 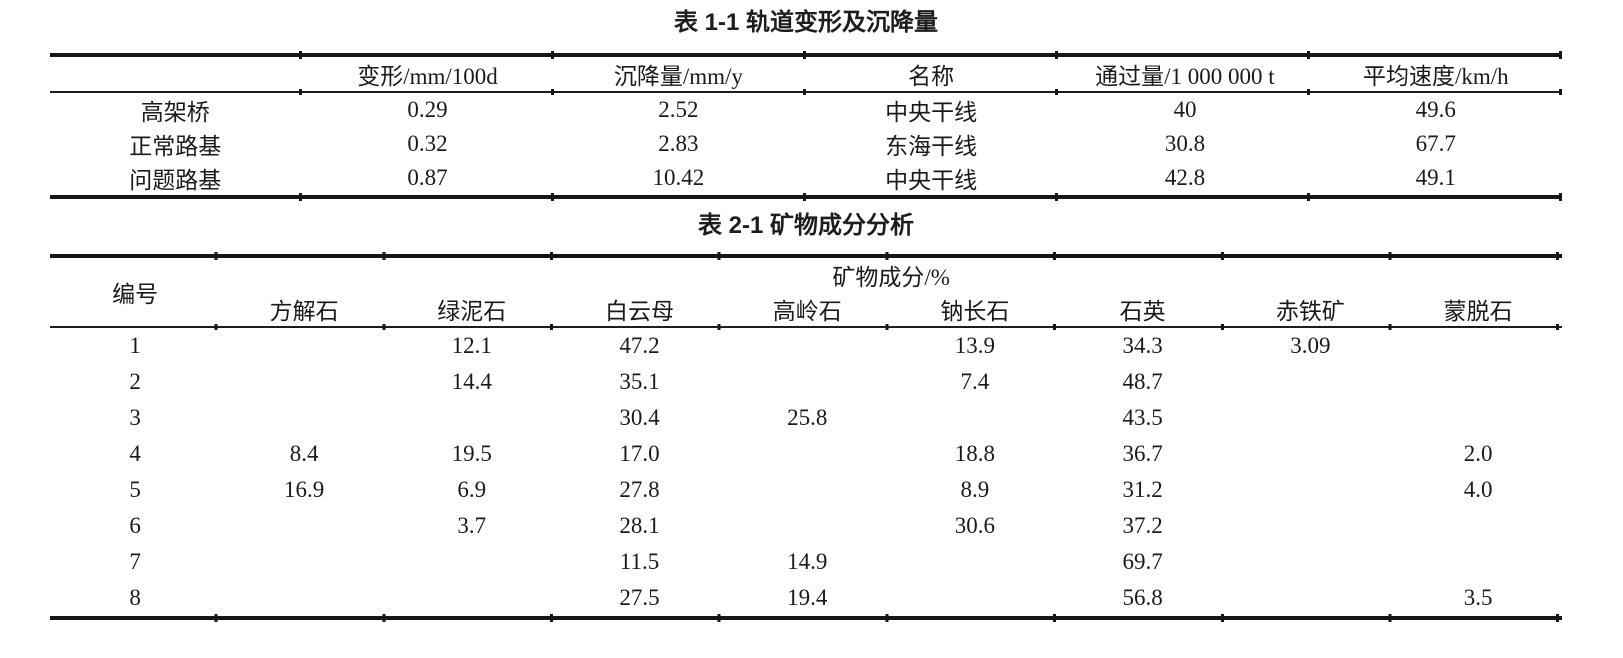 I want to click on column-header-avg-speed: 平均速度/km/h, so click(x=1435, y=76).